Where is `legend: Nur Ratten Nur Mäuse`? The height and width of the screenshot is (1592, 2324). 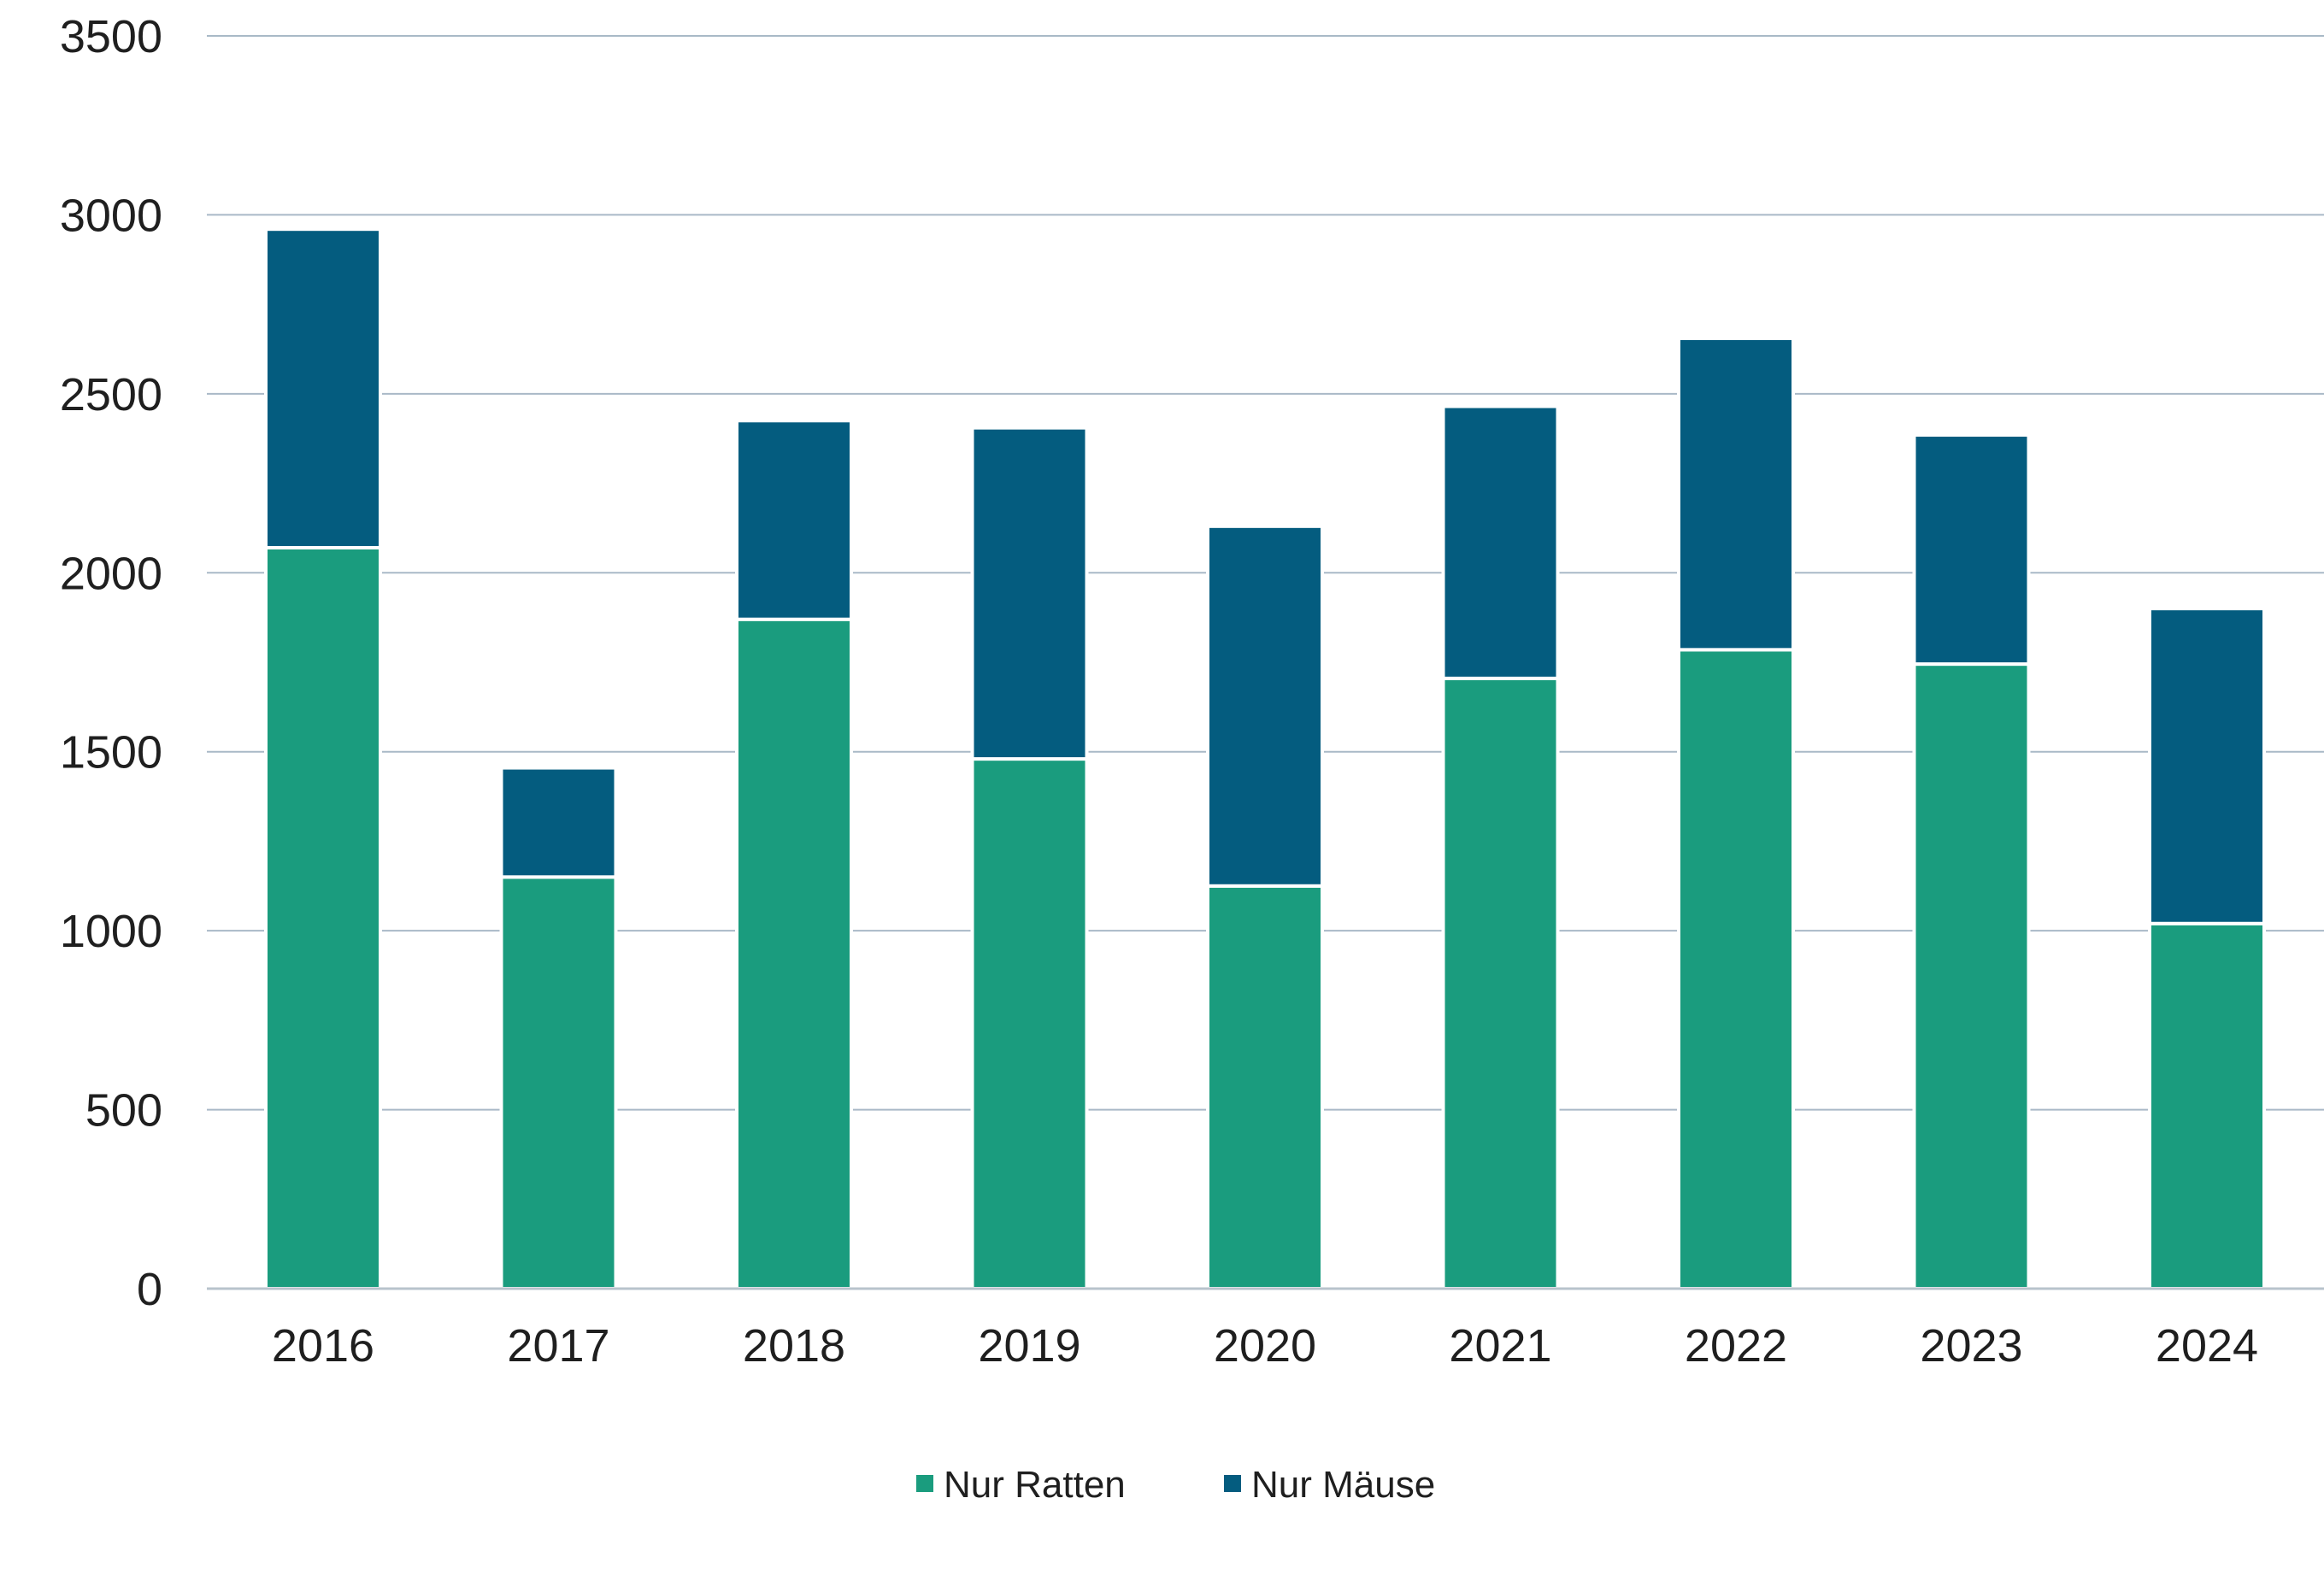 legend: Nur Ratten Nur Mäuse is located at coordinates (1175, 1485).